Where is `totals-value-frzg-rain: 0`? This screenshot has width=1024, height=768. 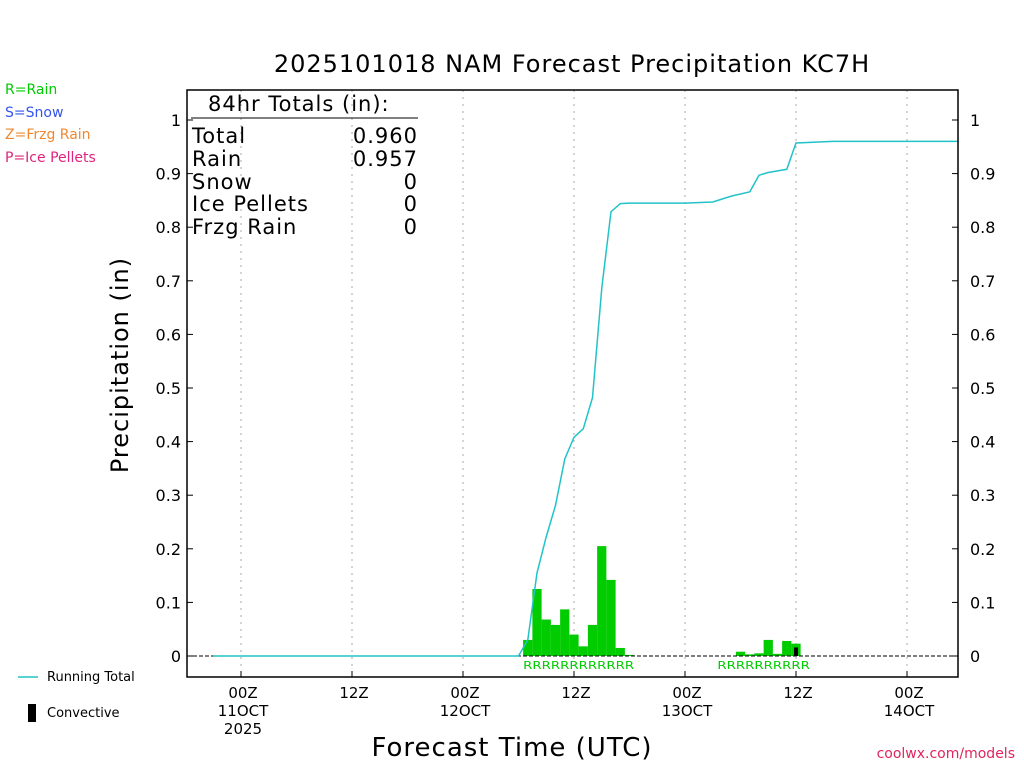
totals-value-frzg-rain: 0 is located at coordinates (410, 227).